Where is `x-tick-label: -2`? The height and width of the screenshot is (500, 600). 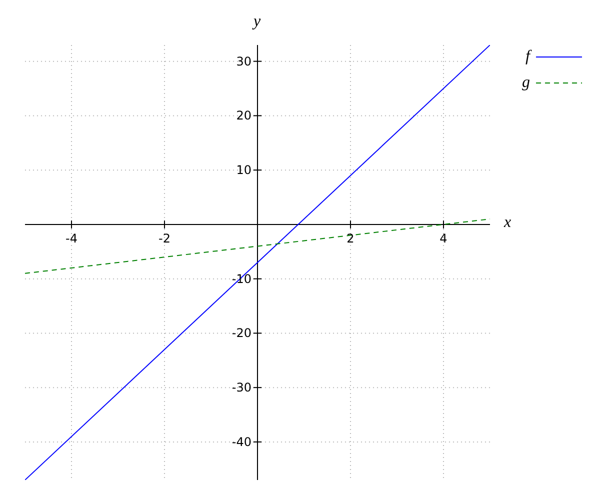
x-tick-label: -2 is located at coordinates (164, 238).